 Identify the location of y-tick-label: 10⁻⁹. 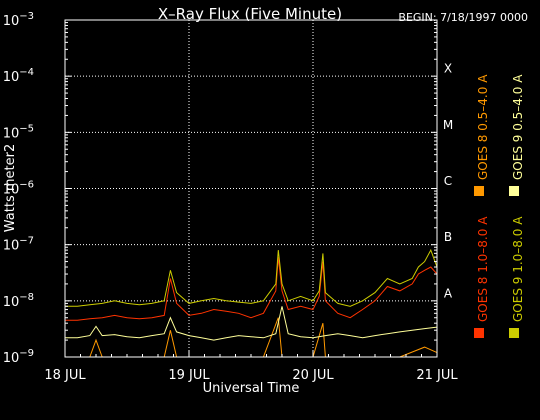
(18, 357).